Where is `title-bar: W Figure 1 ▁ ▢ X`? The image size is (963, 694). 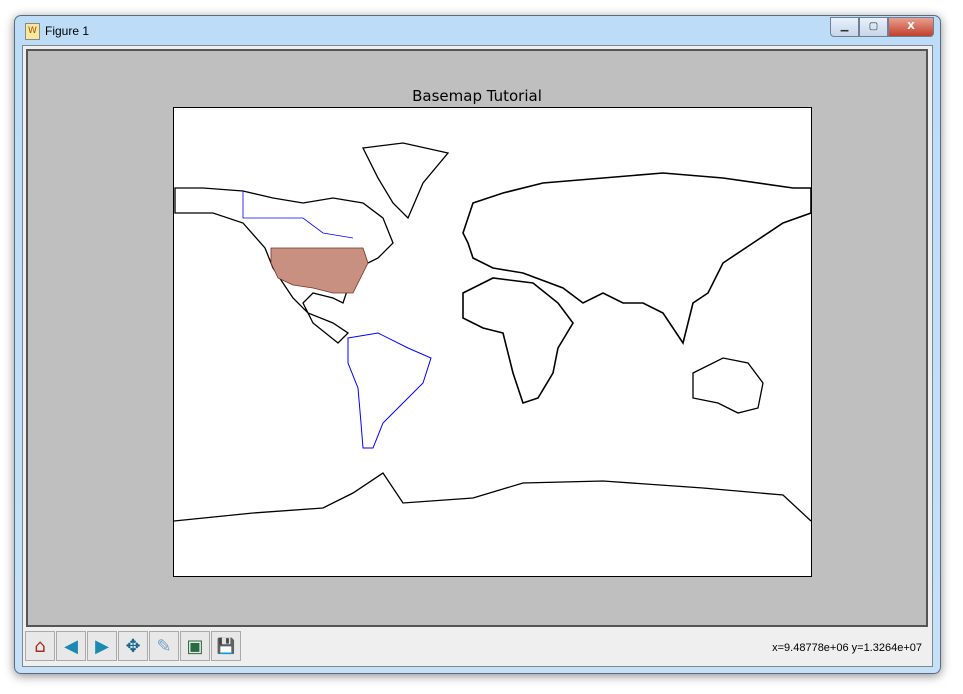
title-bar: W Figure 1 ▁ ▢ X is located at coordinates (477, 30).